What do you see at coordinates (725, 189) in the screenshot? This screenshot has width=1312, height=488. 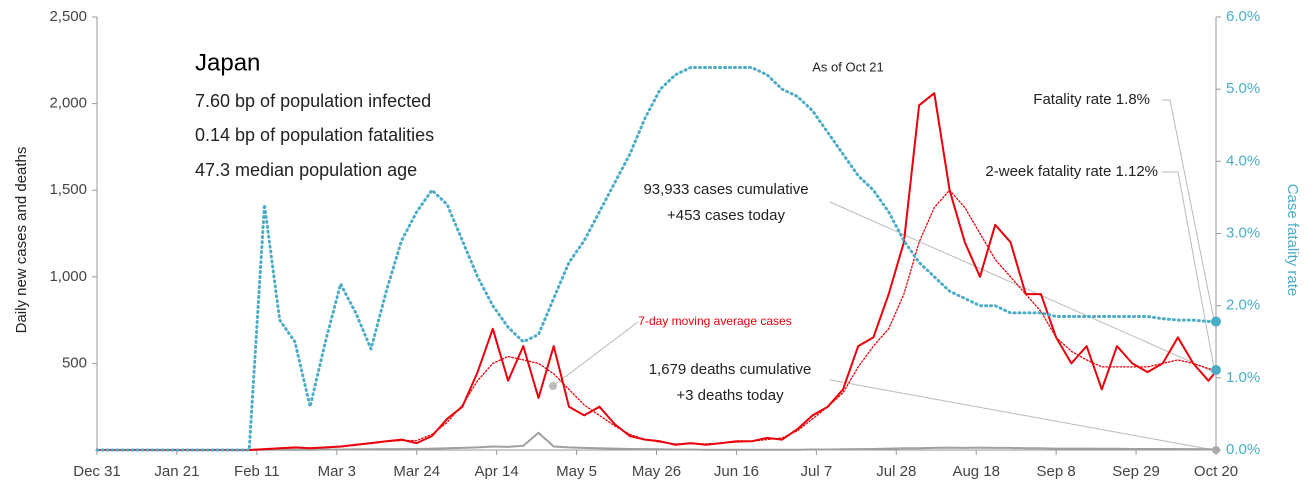 I see `annotation: 93,933 cases cumulative` at bounding box center [725, 189].